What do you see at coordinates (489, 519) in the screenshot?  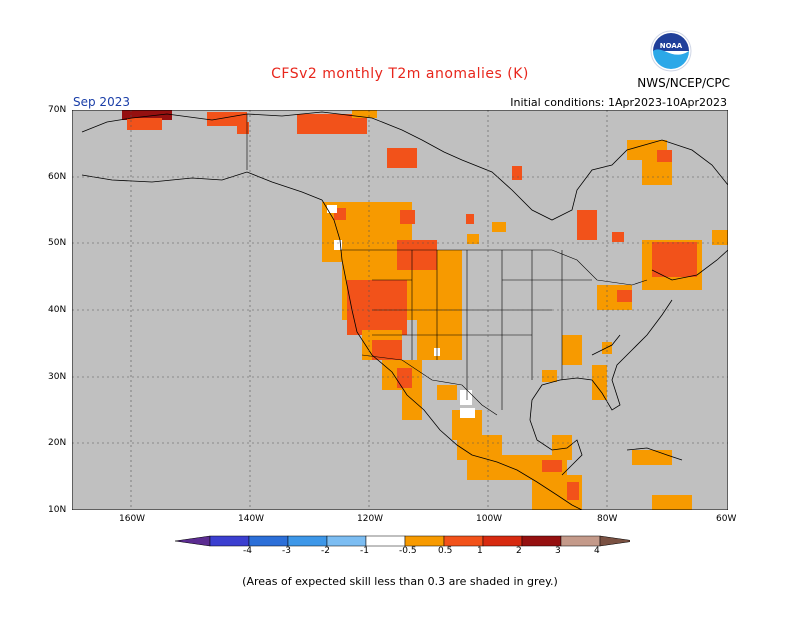 I see `lon-label: 100W` at bounding box center [489, 519].